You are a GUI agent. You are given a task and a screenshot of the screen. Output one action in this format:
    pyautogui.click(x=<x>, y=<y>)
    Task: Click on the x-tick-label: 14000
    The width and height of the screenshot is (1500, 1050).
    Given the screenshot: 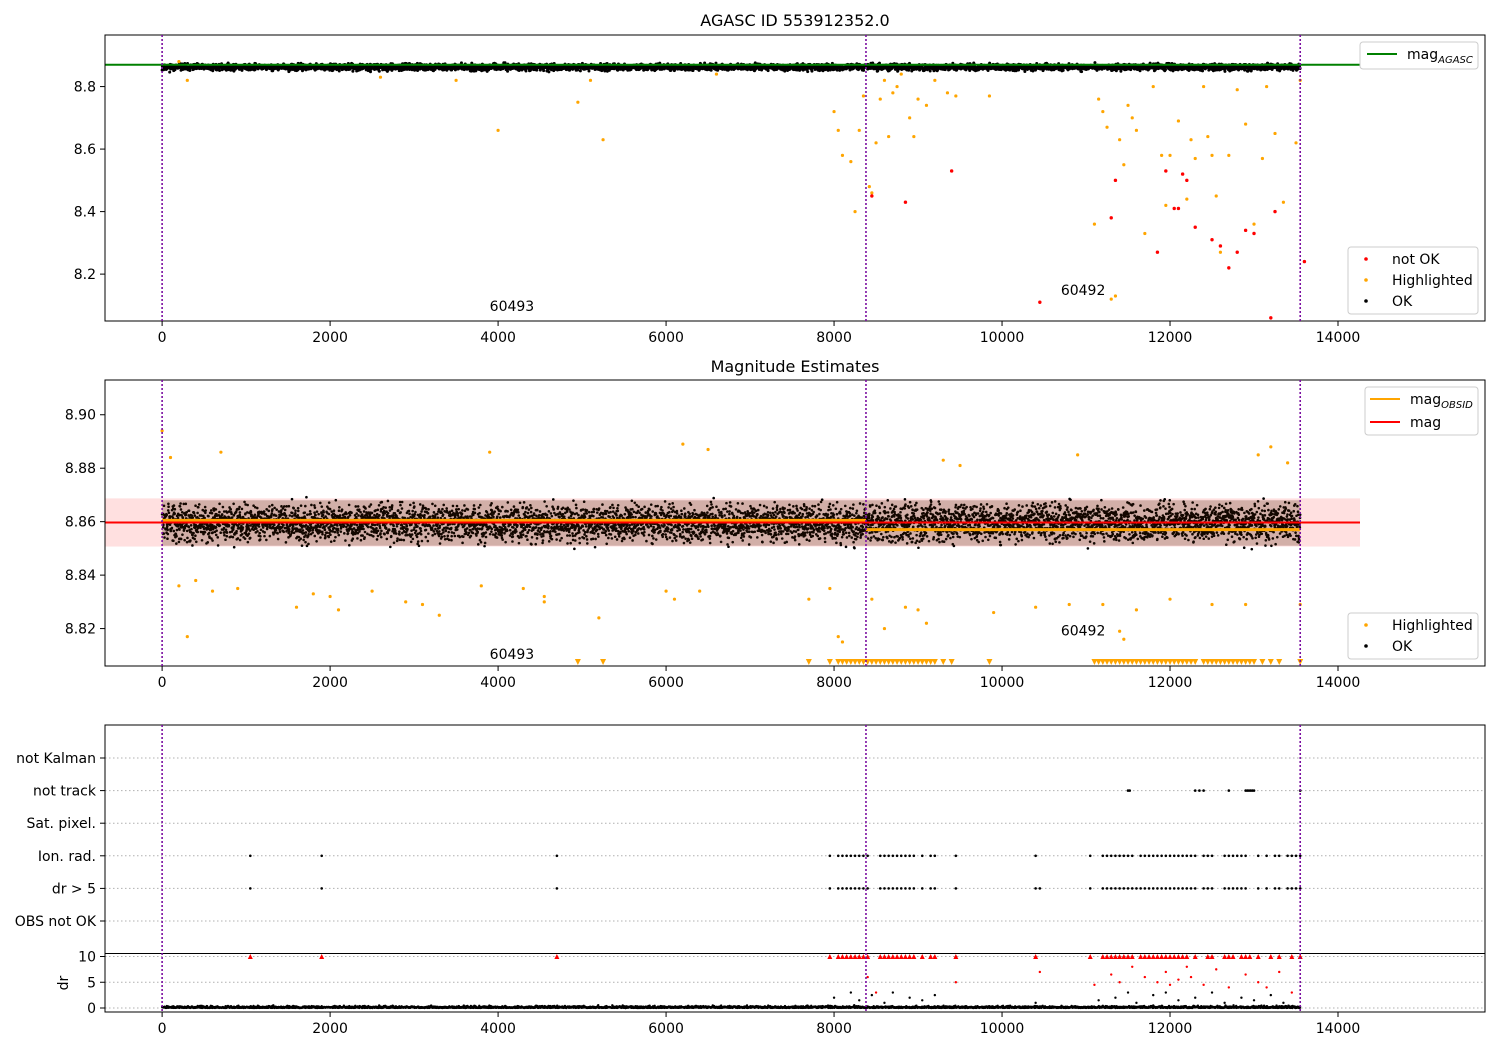 What is the action you would take?
    pyautogui.click(x=1338, y=338)
    